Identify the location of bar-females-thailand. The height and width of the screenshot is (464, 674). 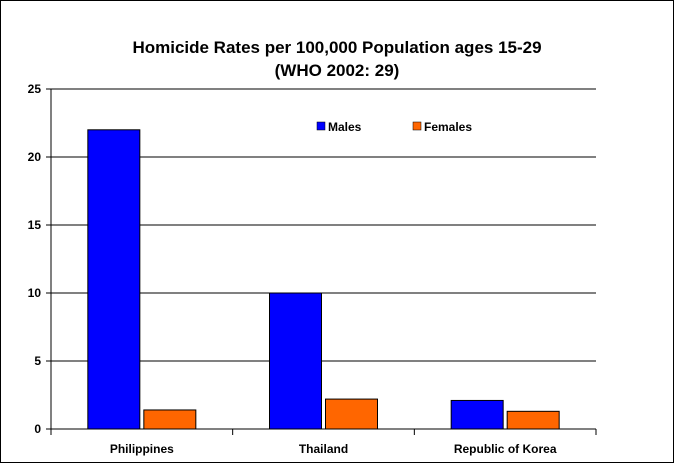
(351, 414).